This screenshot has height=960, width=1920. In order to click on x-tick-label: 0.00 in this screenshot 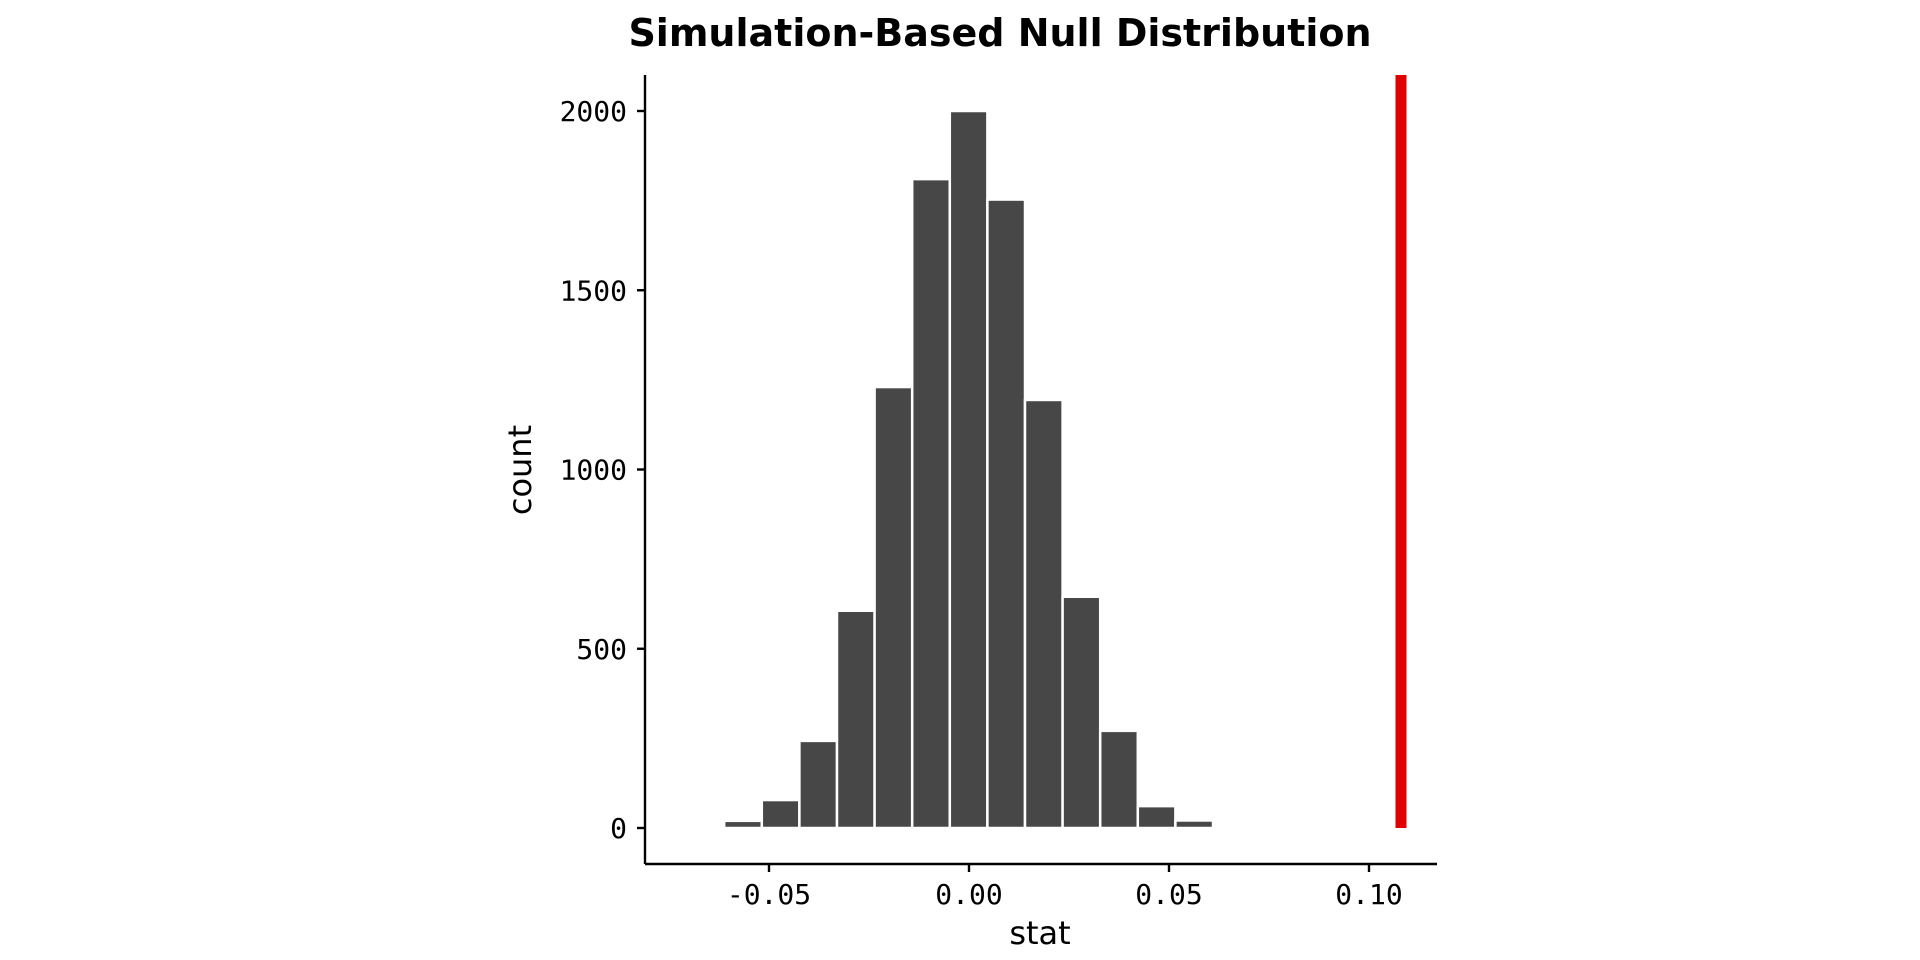, I will do `click(968, 894)`.